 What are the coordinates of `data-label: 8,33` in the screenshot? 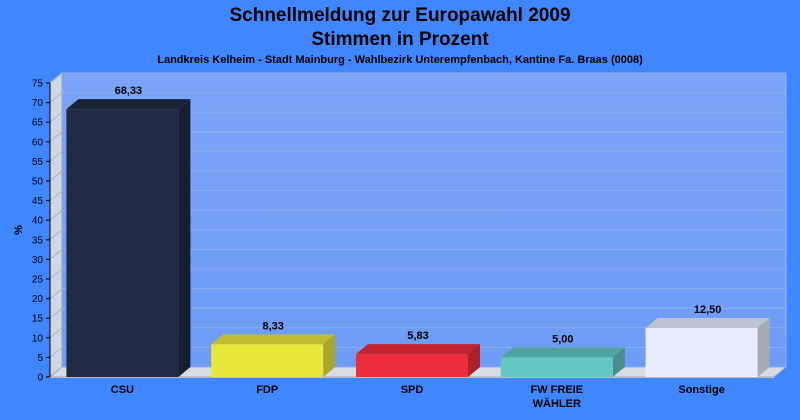 It's located at (272, 326).